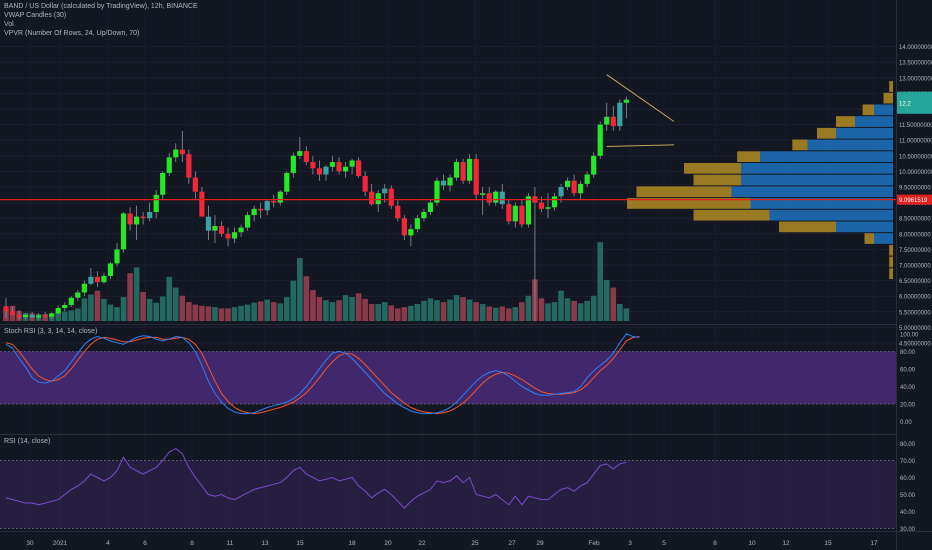 This screenshot has width=932, height=550. Describe the element at coordinates (914, 199) in the screenshot. I see `support-price-tag` at that location.